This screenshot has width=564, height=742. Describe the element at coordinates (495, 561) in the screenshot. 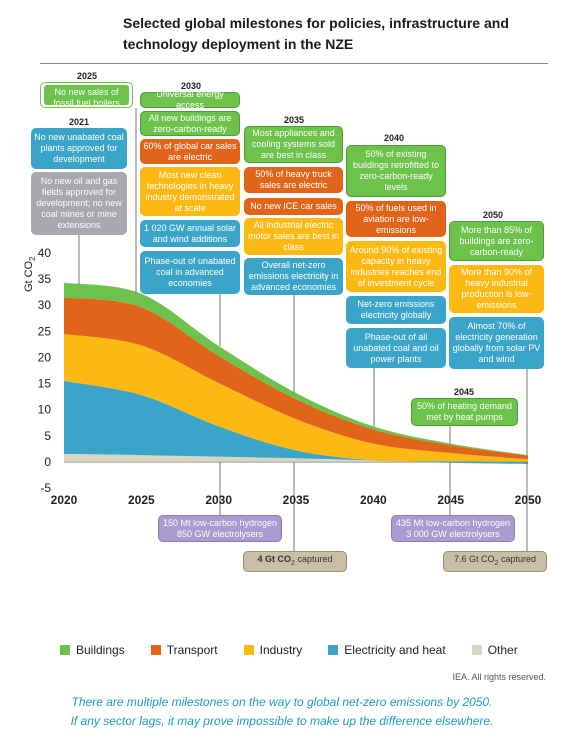

I see `ccus-2050: 7.6 Gt CO2 captured` at that location.